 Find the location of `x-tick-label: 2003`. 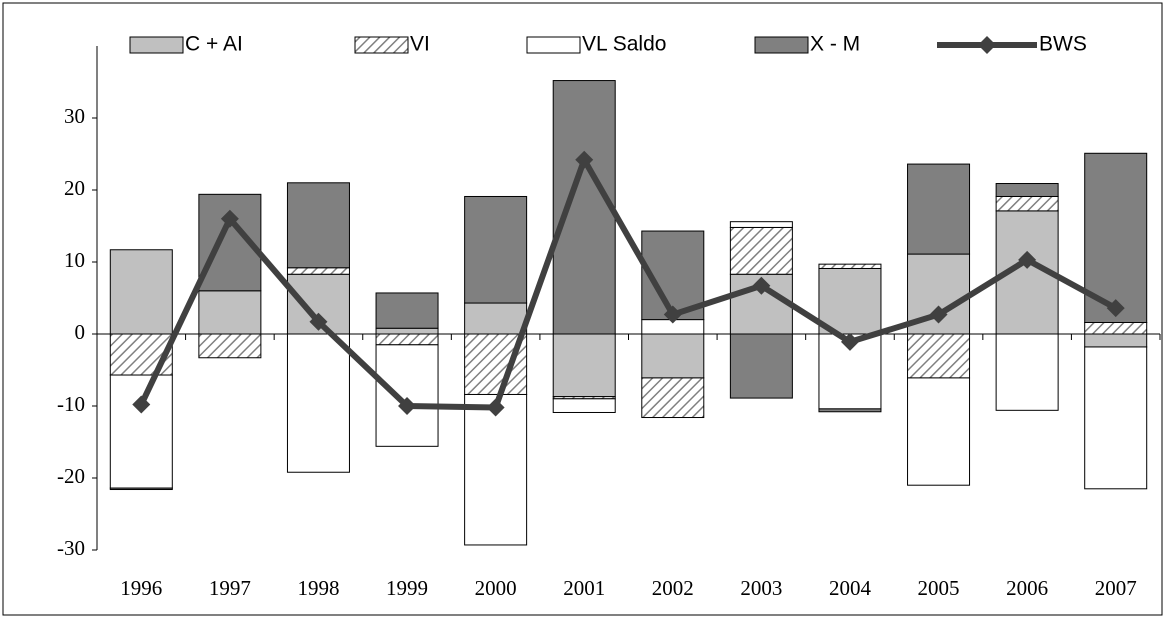

x-tick-label: 2003 is located at coordinates (761, 588).